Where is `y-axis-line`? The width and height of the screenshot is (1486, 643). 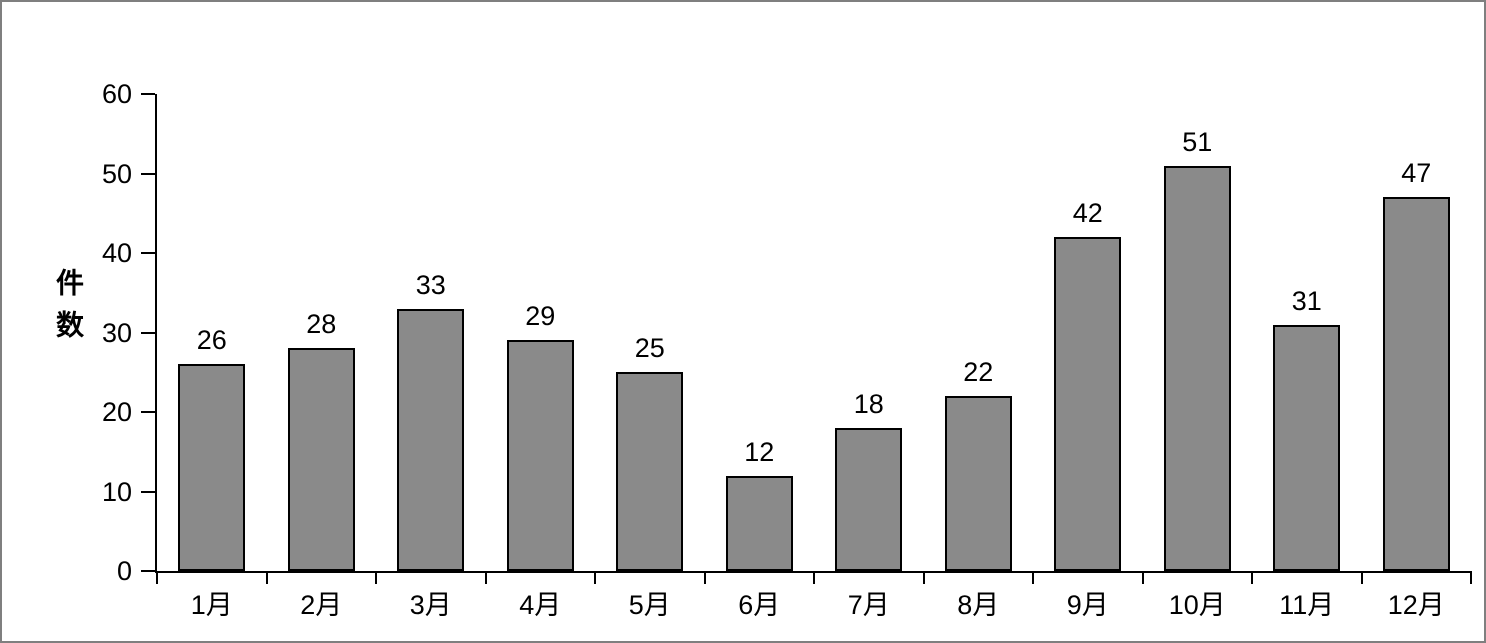
y-axis-line is located at coordinates (156, 333).